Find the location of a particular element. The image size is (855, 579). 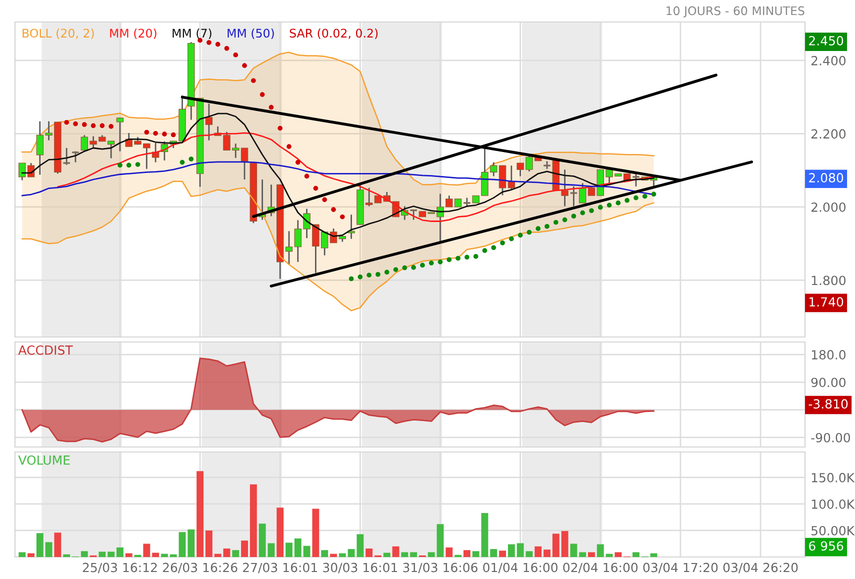

x-tick-label: 25/03 16:12 is located at coordinates (119, 568).